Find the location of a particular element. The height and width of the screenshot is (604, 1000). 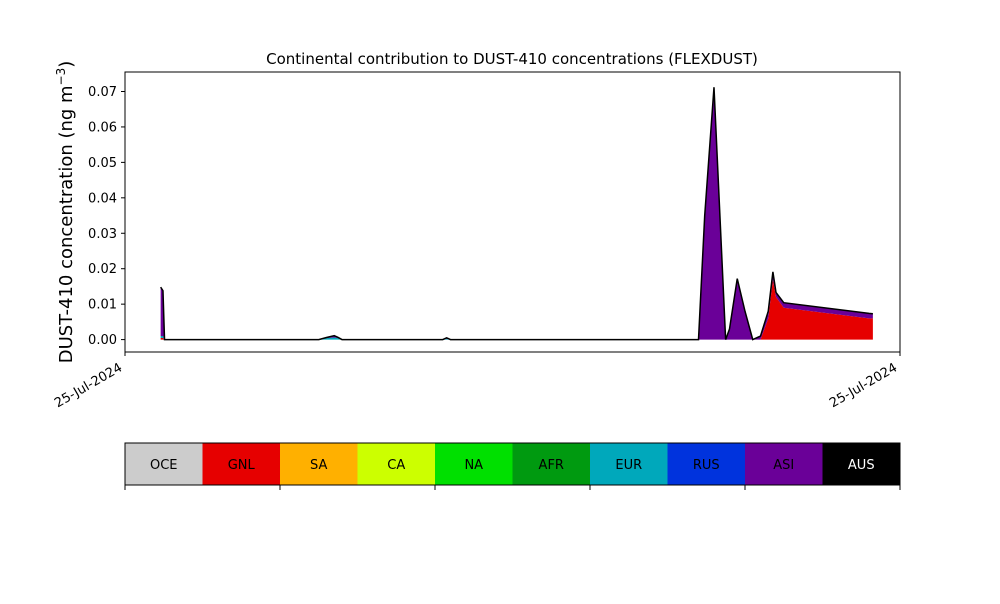

area-gnl is located at coordinates (516, 309).